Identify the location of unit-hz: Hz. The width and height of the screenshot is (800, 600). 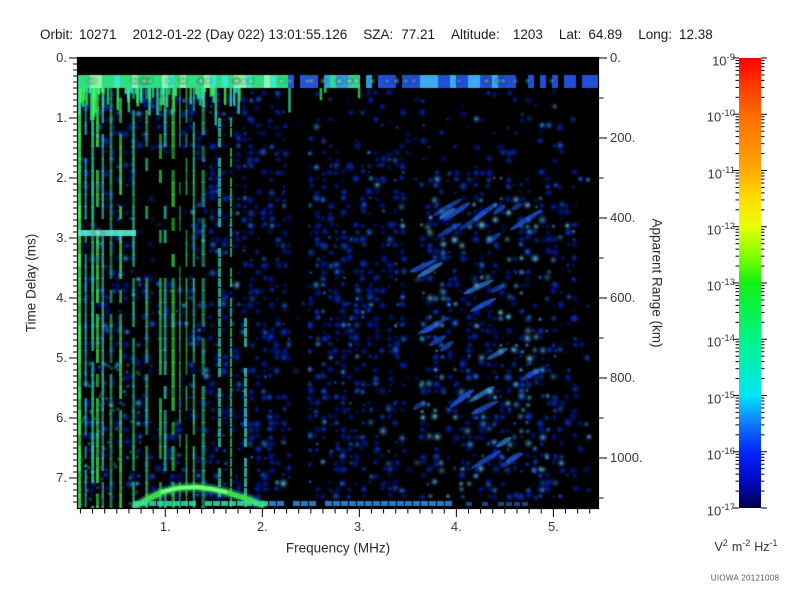
(762, 547).